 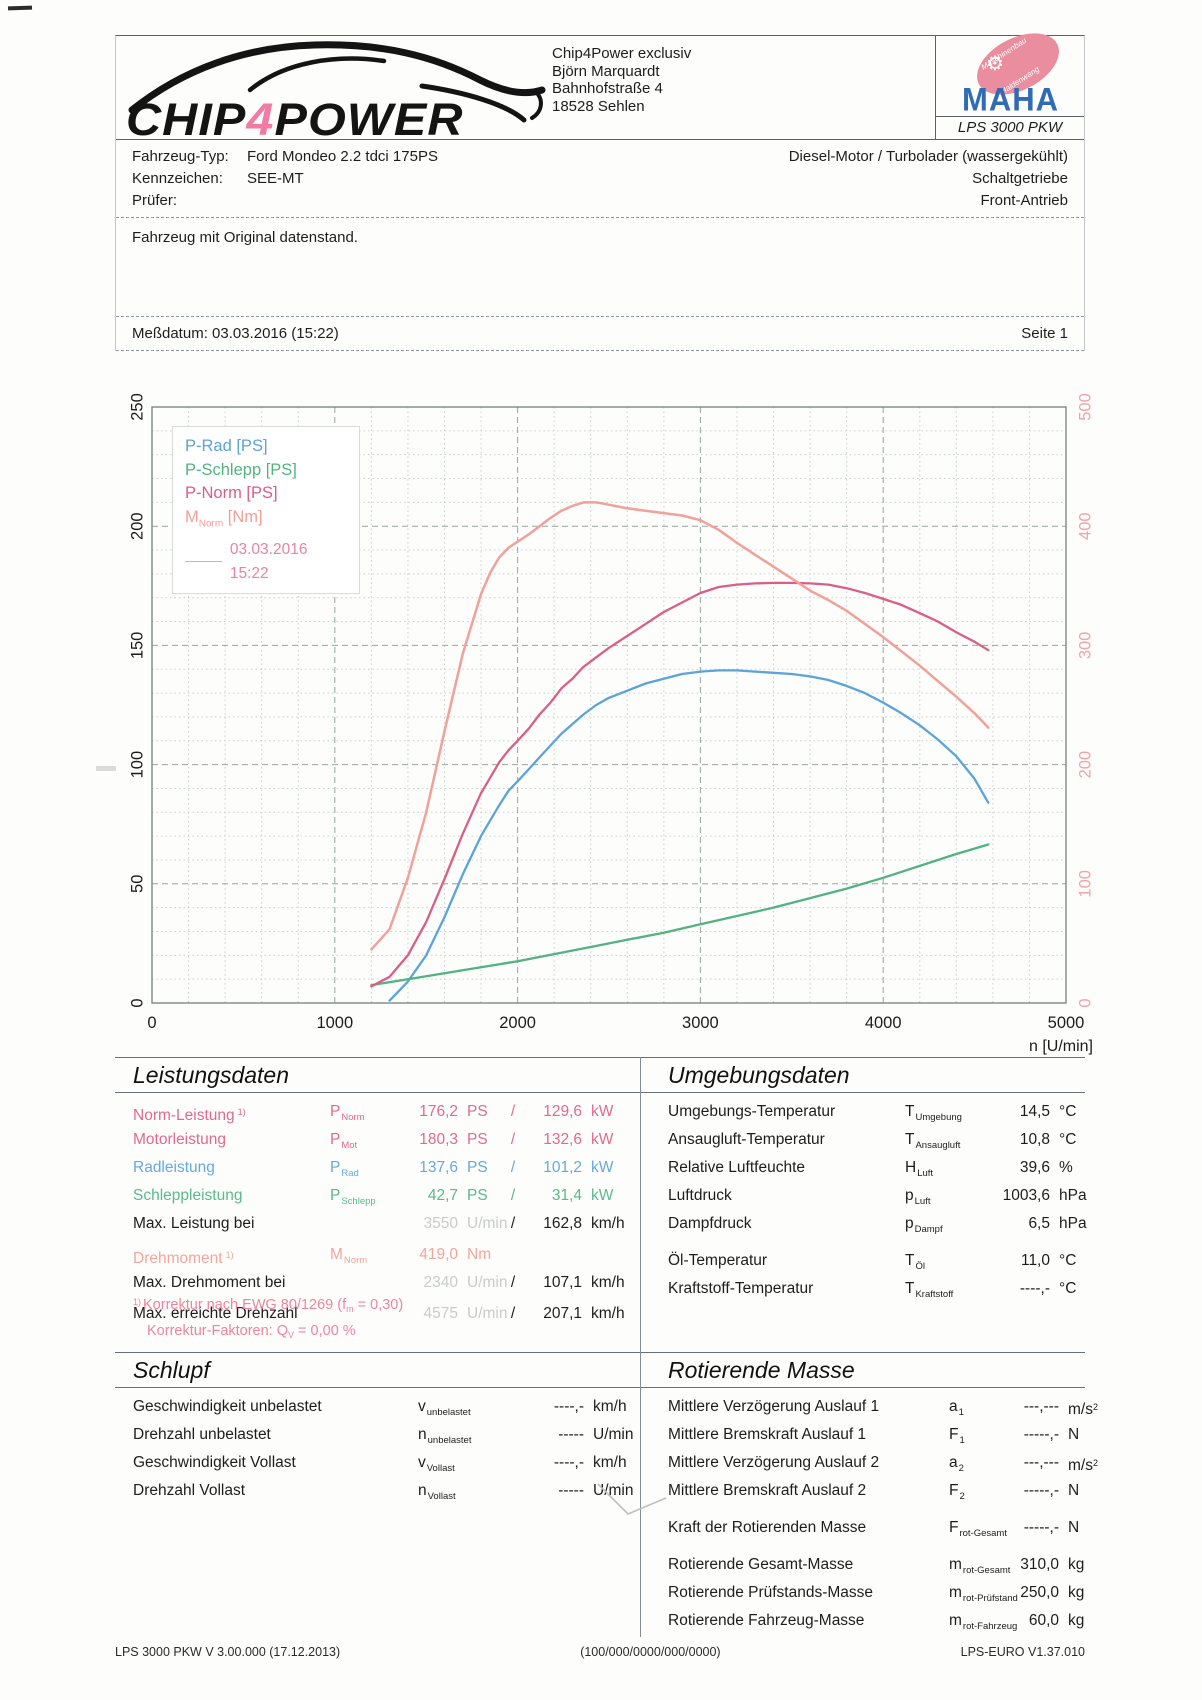 I want to click on footnote: Korrektur-Faktoren: QV = 0,00 %, so click(x=251, y=1331).